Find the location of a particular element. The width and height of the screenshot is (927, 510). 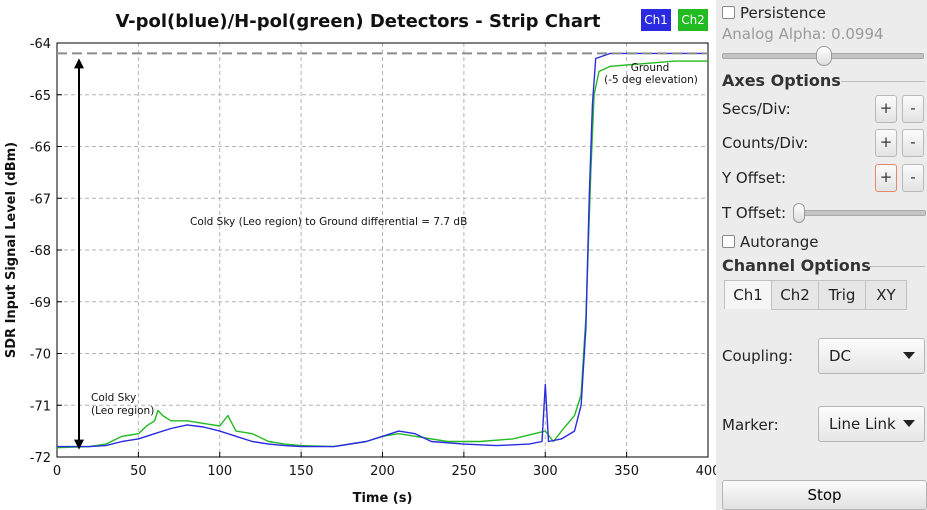

y-tick-label: -65 is located at coordinates (40, 96).